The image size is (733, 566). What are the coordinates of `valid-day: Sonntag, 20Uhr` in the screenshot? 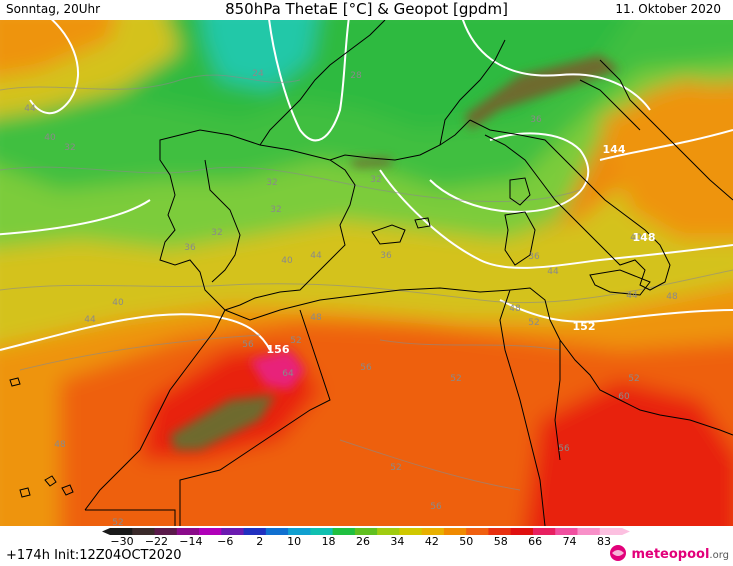 It's located at (53, 9).